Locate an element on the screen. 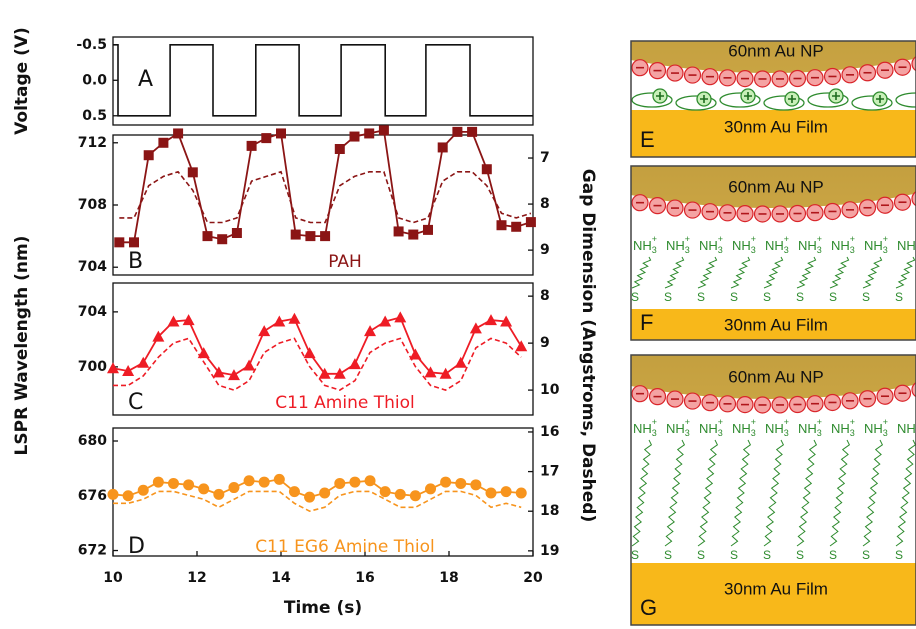 This screenshot has width=916, height=629. panel-label: F is located at coordinates (646, 322).